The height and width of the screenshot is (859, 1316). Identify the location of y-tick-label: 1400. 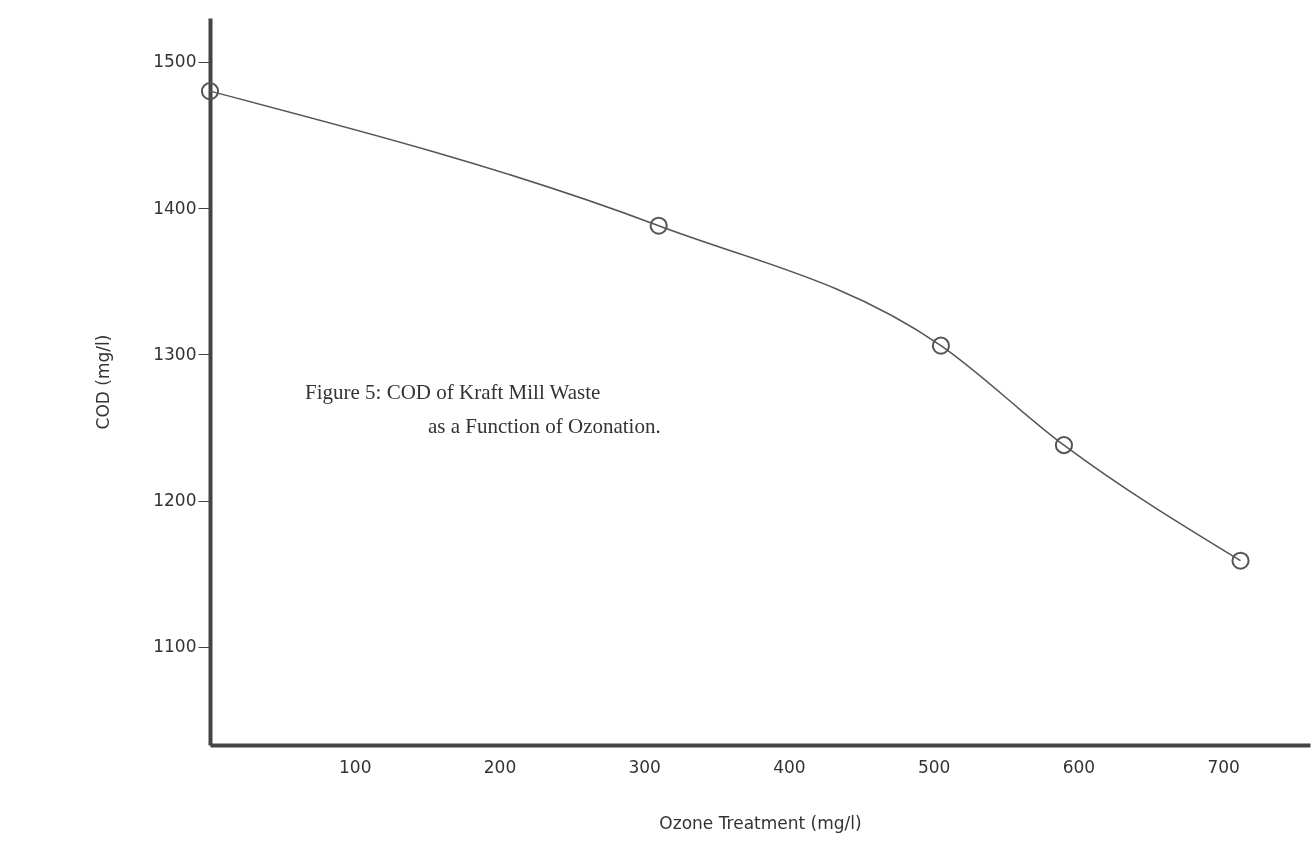
(175, 207).